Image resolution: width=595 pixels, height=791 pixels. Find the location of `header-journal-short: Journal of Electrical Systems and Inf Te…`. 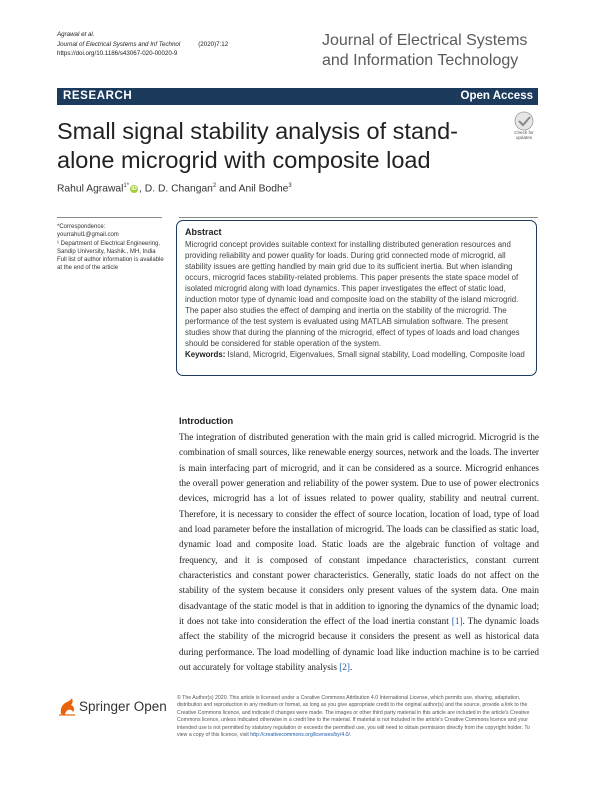

header-journal-short: Journal of Electrical Systems and Inf Te… is located at coordinates (119, 44).